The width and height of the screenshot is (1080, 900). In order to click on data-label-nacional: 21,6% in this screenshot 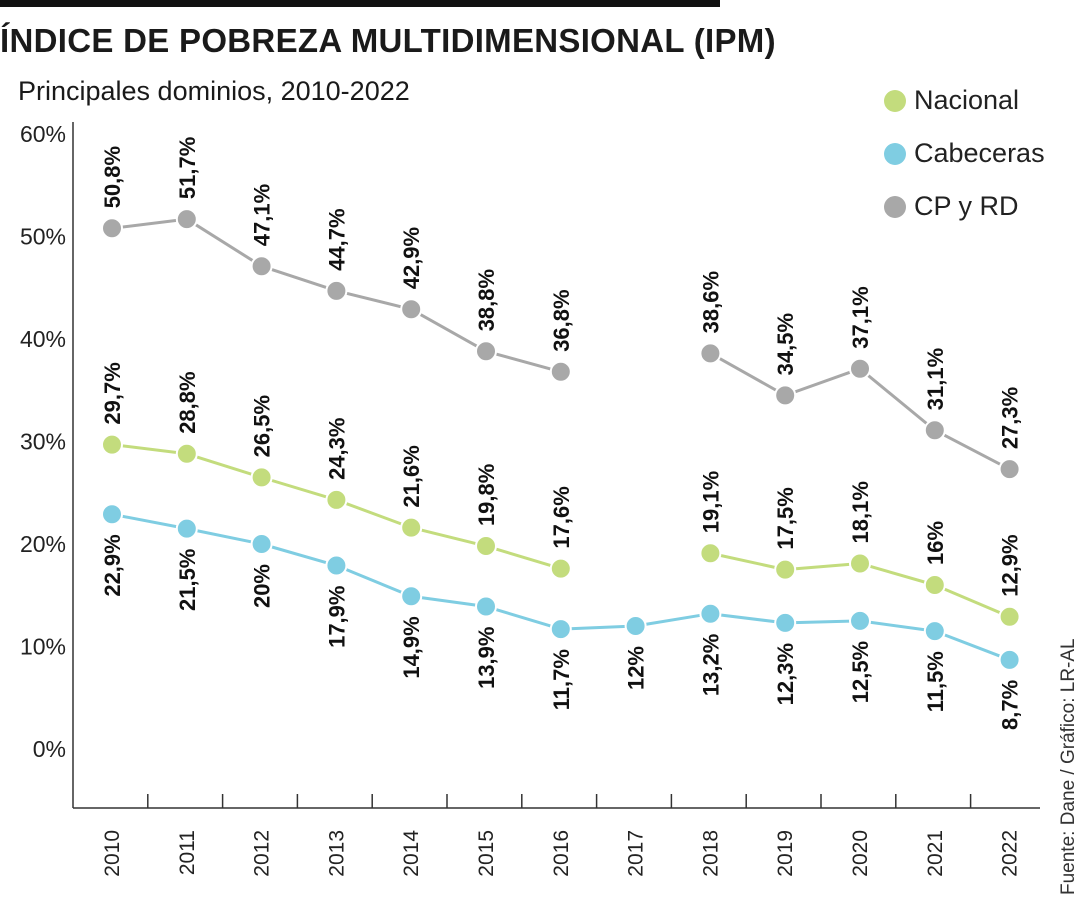, I will do `click(411, 476)`.